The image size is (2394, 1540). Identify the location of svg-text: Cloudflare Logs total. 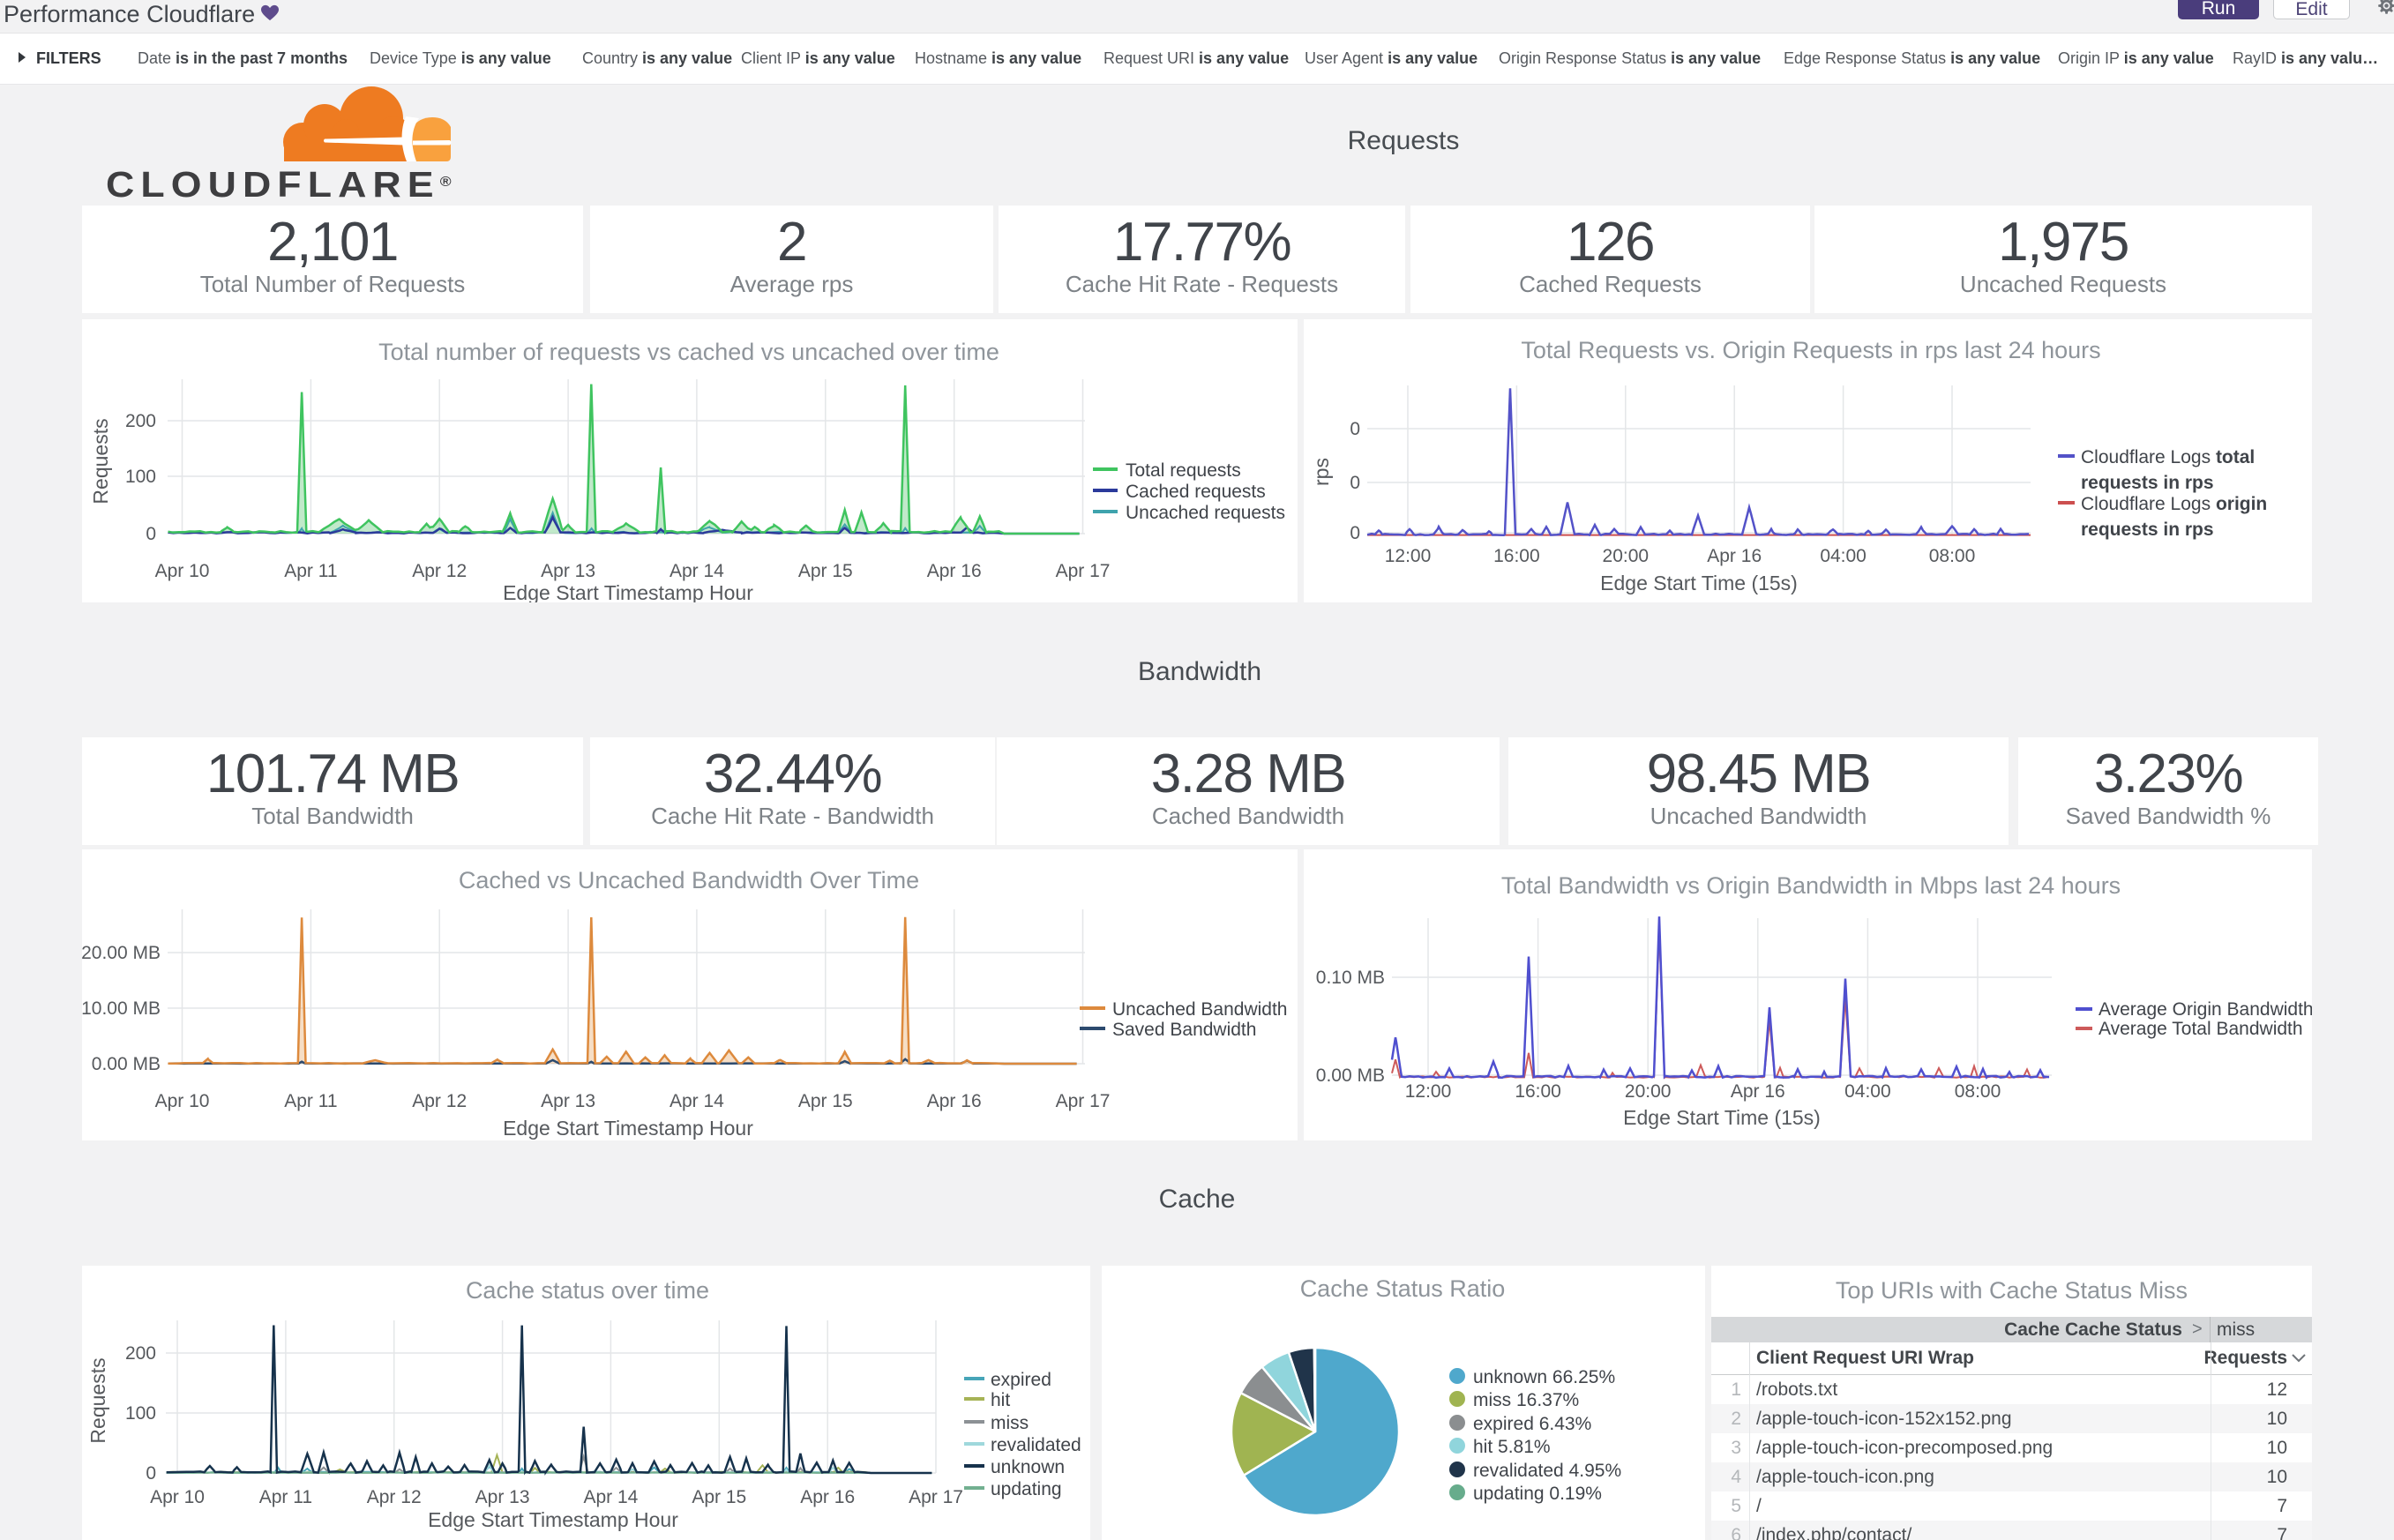
(2168, 457).